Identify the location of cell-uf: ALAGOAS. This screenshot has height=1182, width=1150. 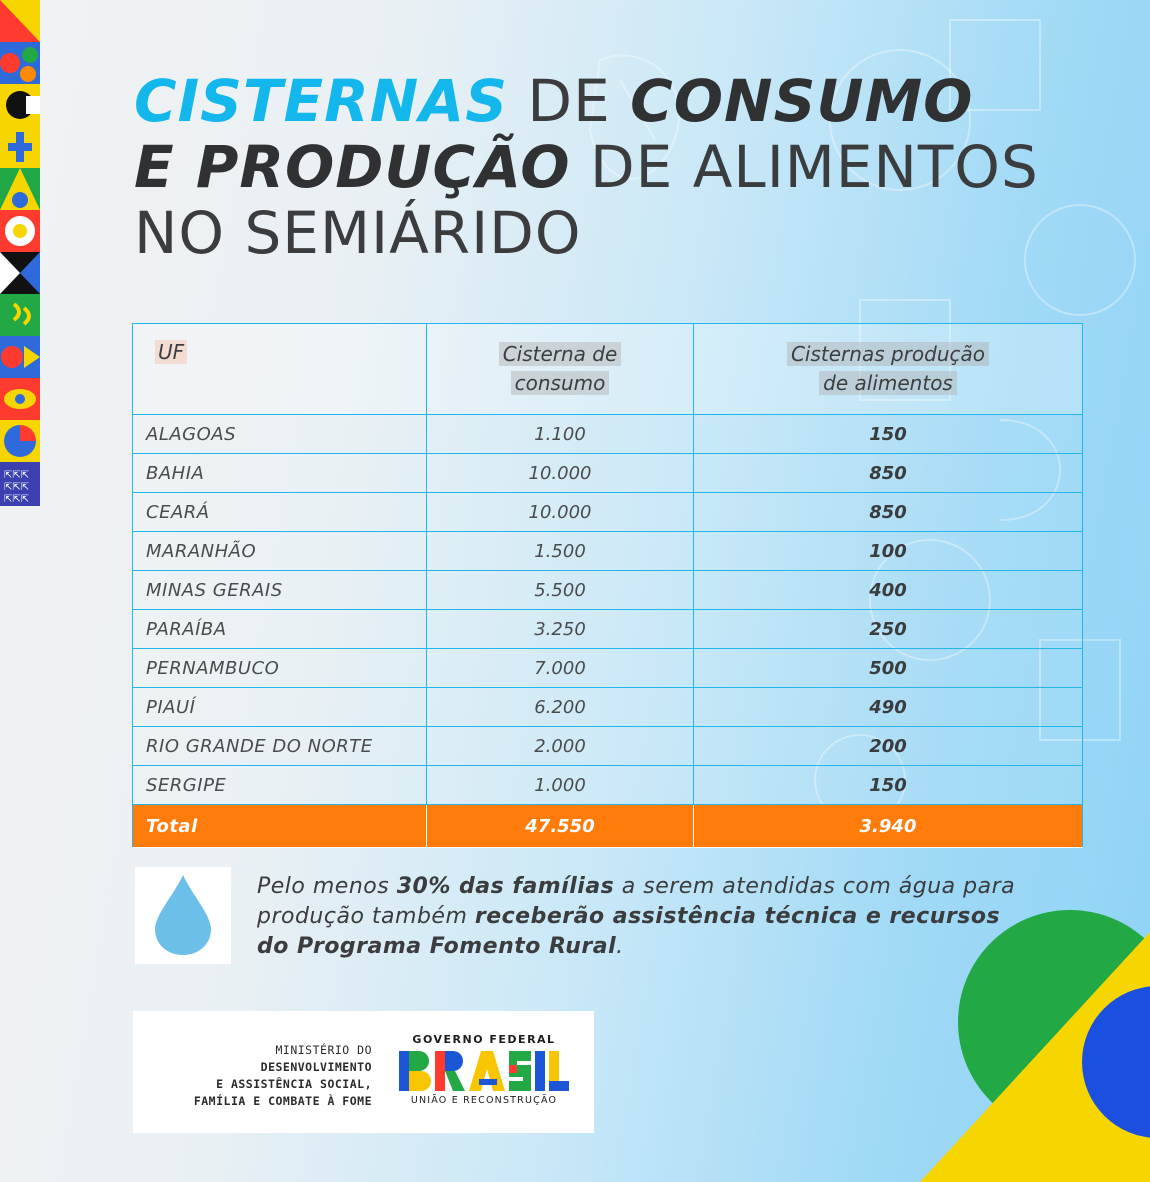
(279, 434).